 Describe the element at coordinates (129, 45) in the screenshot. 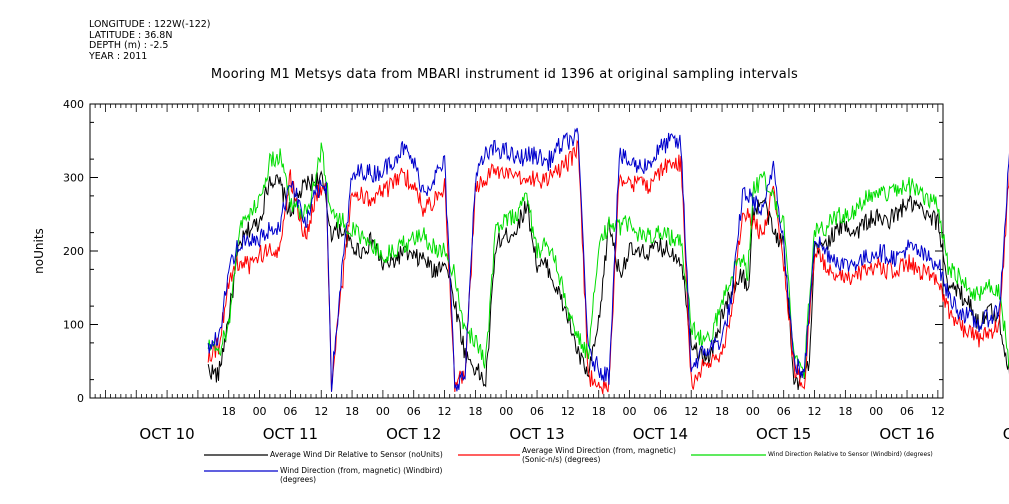

I see `depth-text: DEPTH (m) : -2.5` at that location.